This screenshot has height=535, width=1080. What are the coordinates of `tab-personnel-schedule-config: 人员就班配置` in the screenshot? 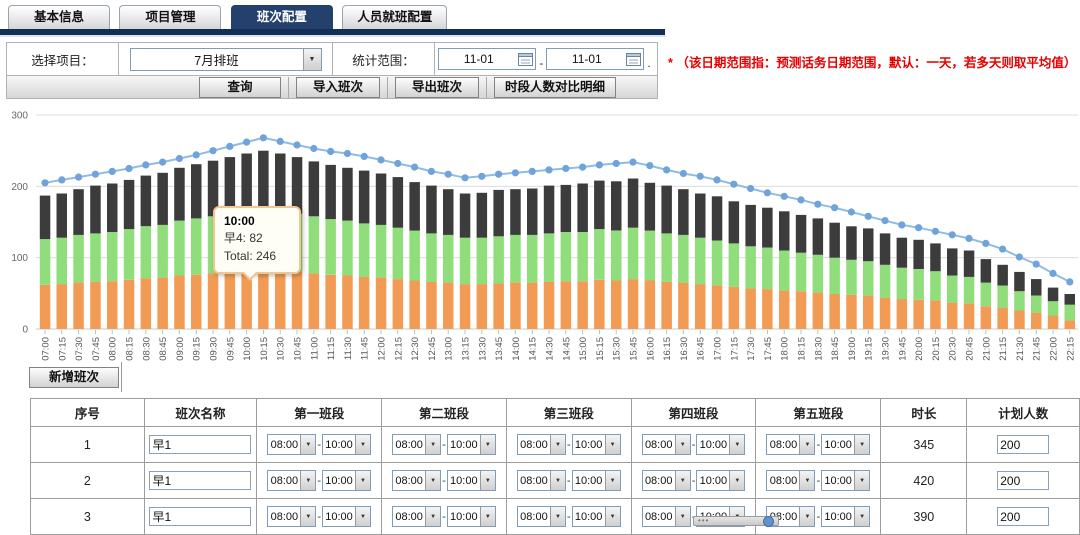 It's located at (395, 17).